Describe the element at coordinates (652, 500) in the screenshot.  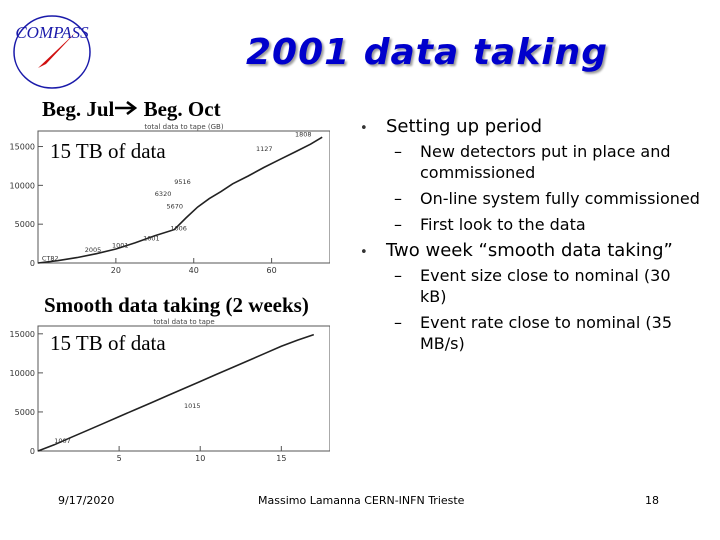
I see `page-number: 18` at that location.